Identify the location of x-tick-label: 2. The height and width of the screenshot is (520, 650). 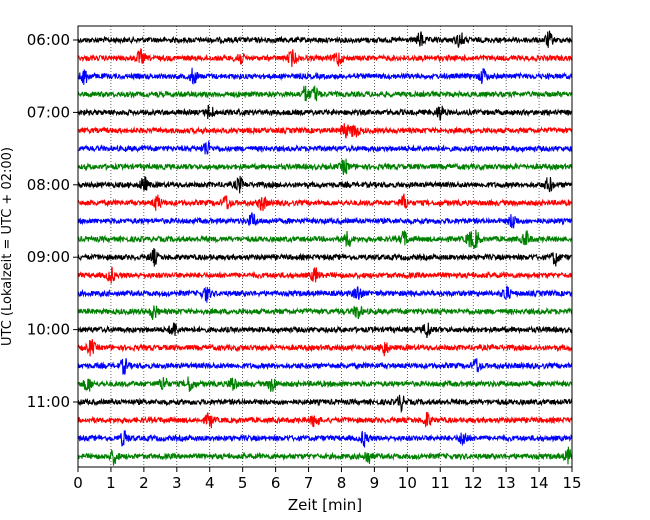
(144, 483).